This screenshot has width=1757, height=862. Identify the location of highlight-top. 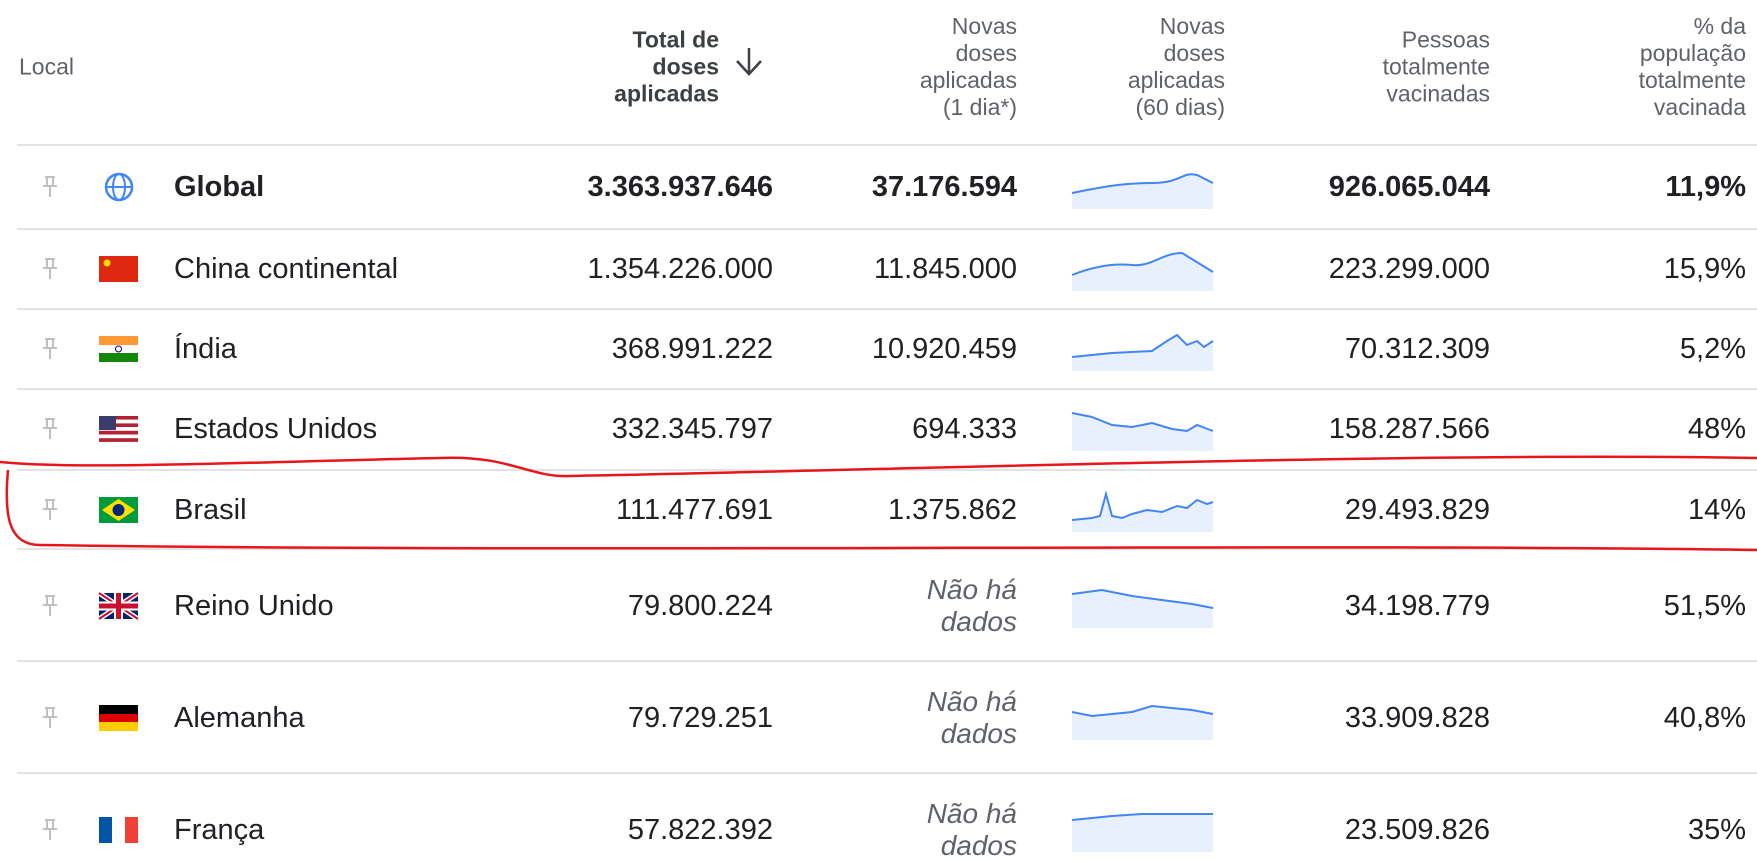
(878, 466).